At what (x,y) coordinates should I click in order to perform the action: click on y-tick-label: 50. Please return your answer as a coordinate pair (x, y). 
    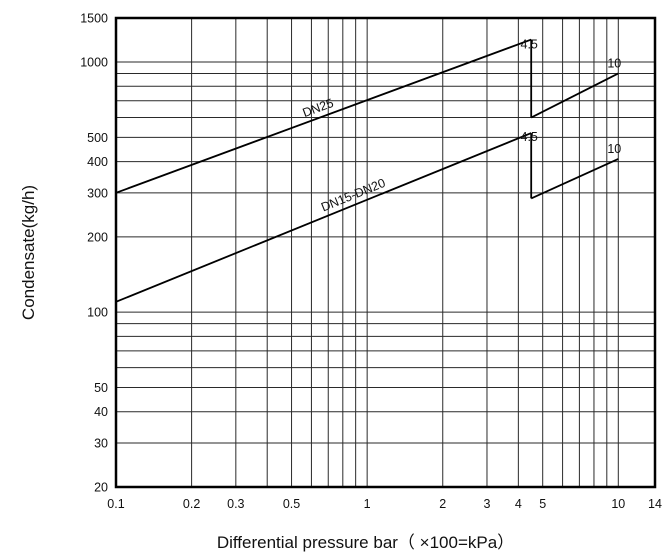
    Looking at the image, I should click on (101, 388).